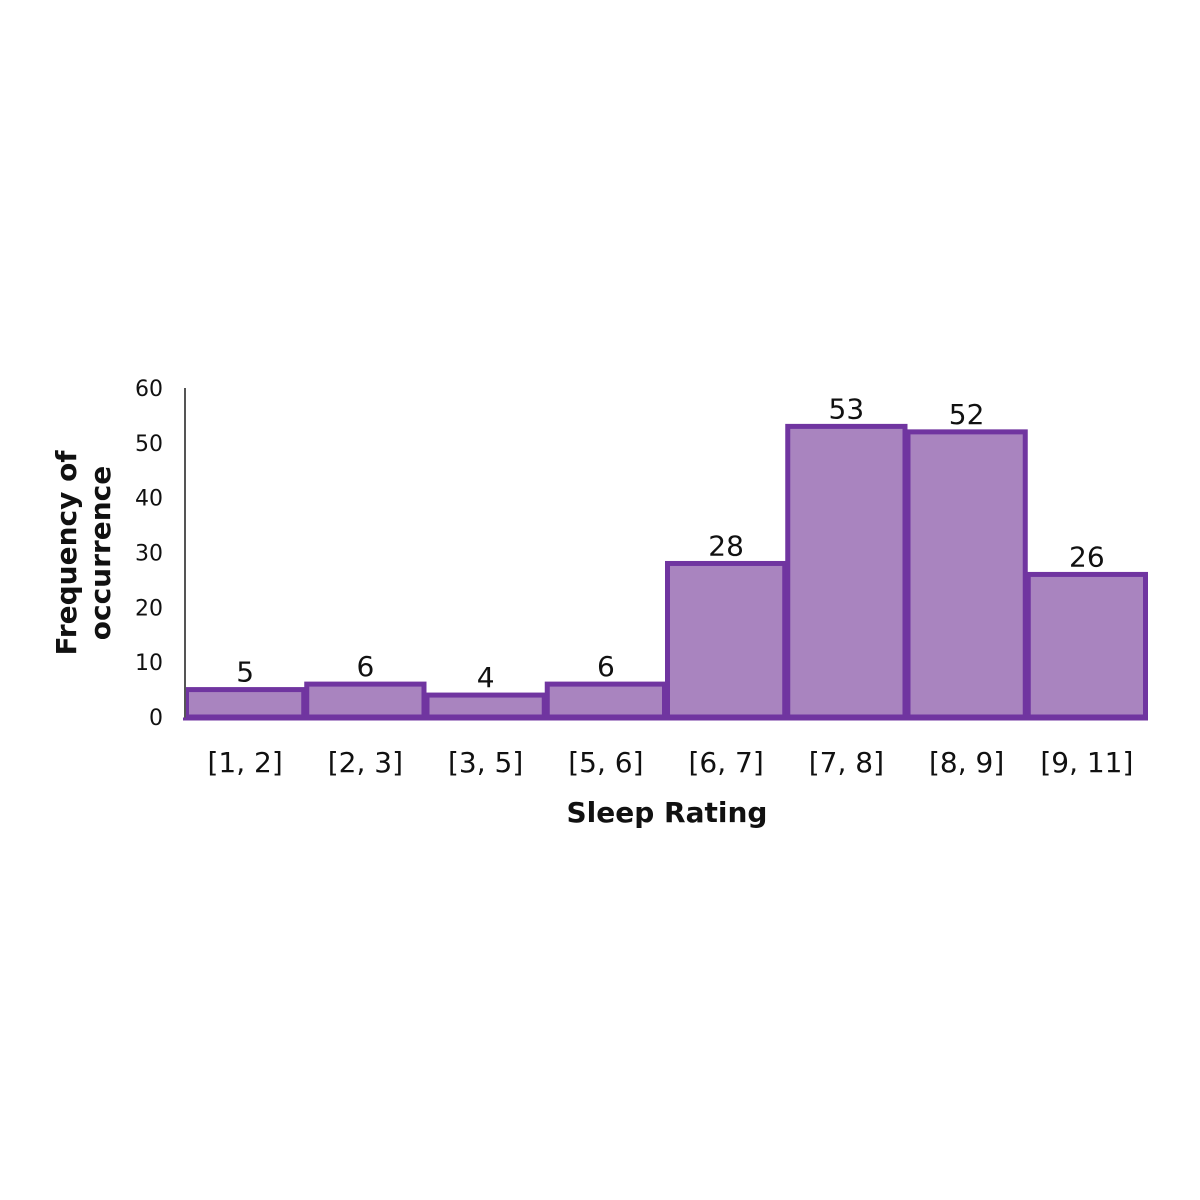 The width and height of the screenshot is (1200, 1200). I want to click on y-tick-label-50: 50, so click(149, 444).